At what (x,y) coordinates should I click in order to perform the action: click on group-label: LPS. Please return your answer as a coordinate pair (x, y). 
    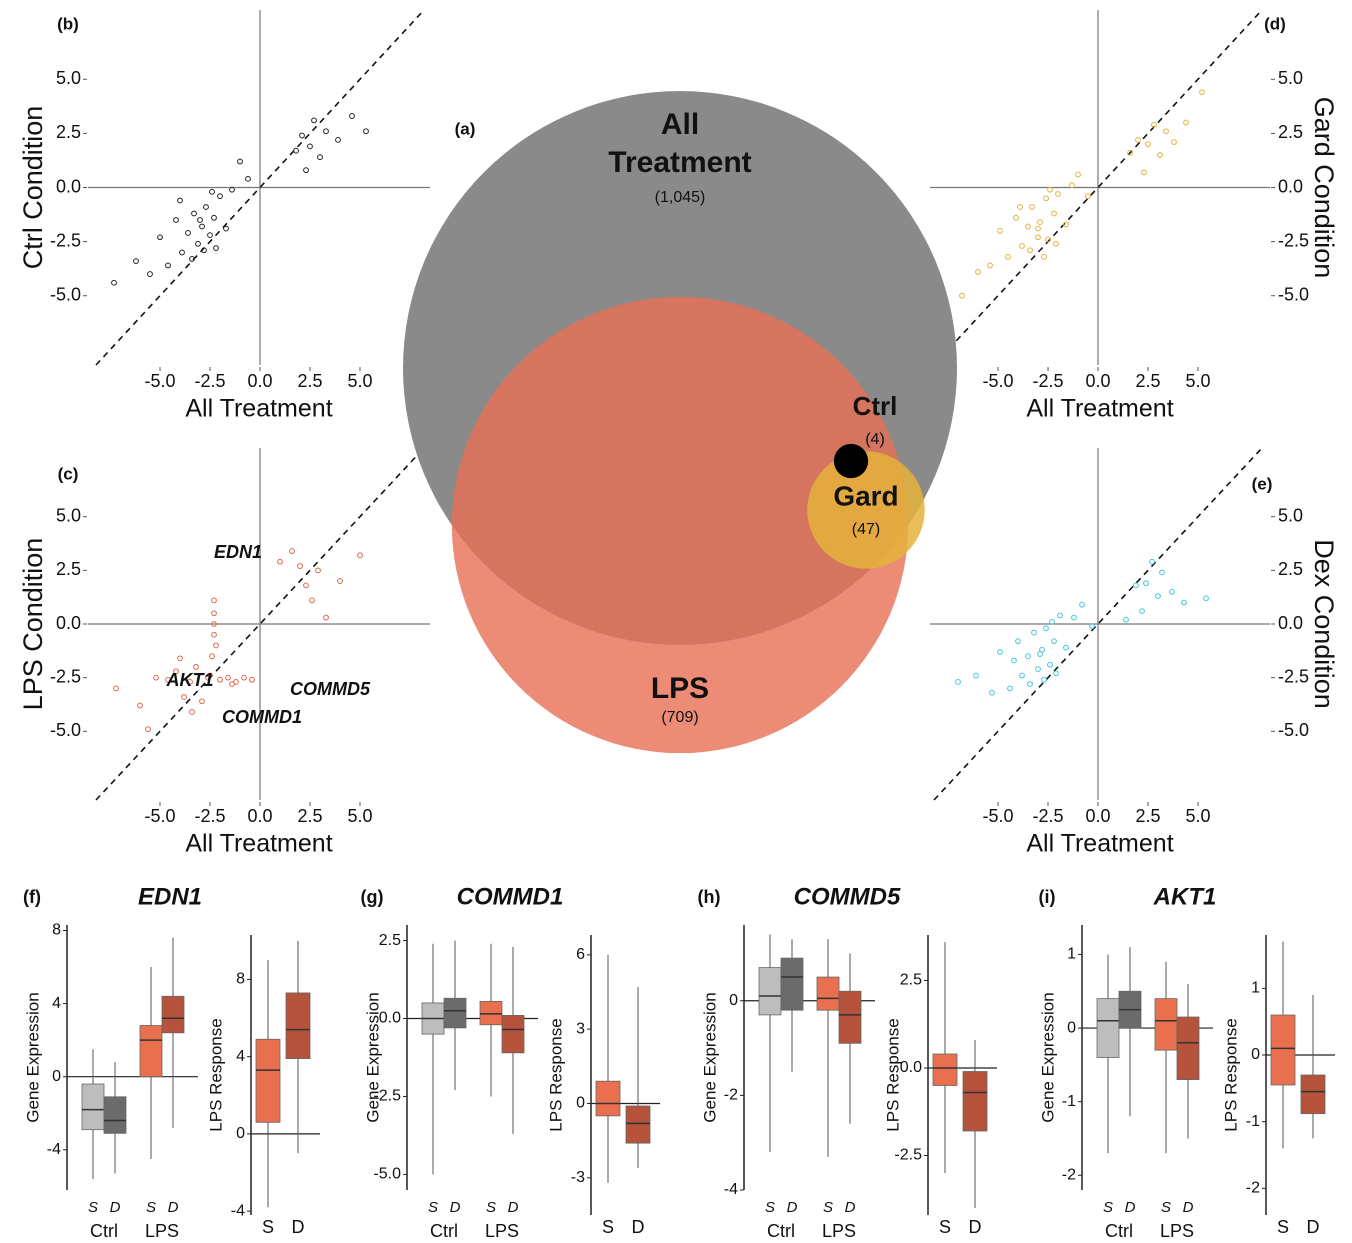
    Looking at the image, I should click on (839, 1231).